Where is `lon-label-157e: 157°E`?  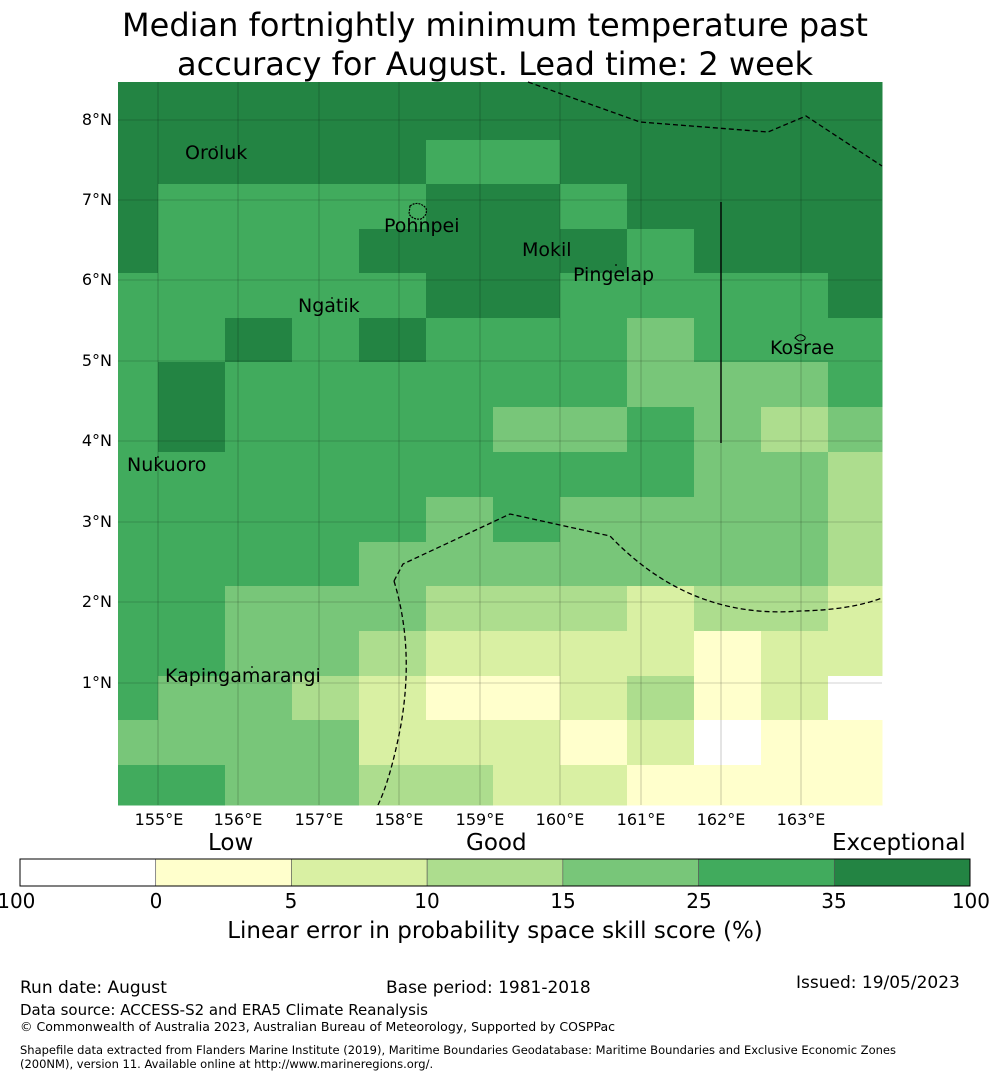 lon-label-157e: 157°E is located at coordinates (319, 819).